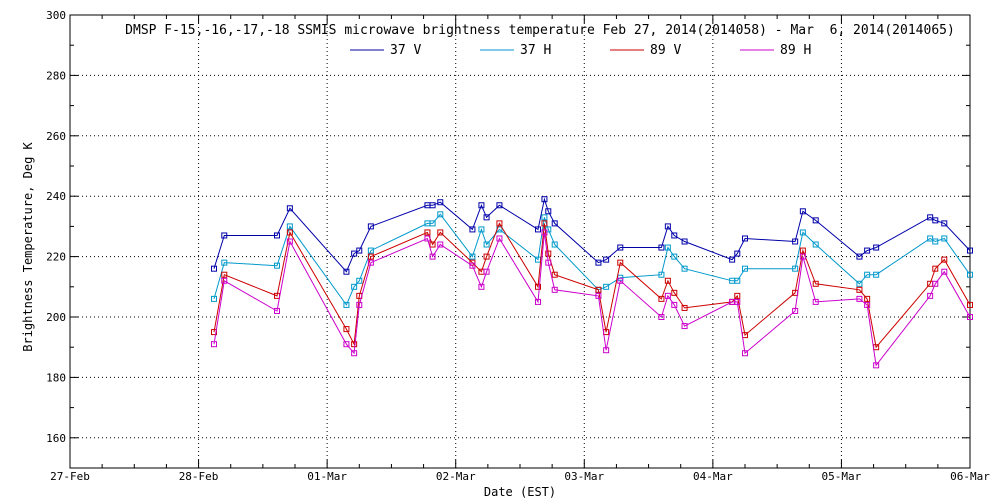  What do you see at coordinates (795, 50) in the screenshot?
I see `legend-label-89-h: 89 H` at bounding box center [795, 50].